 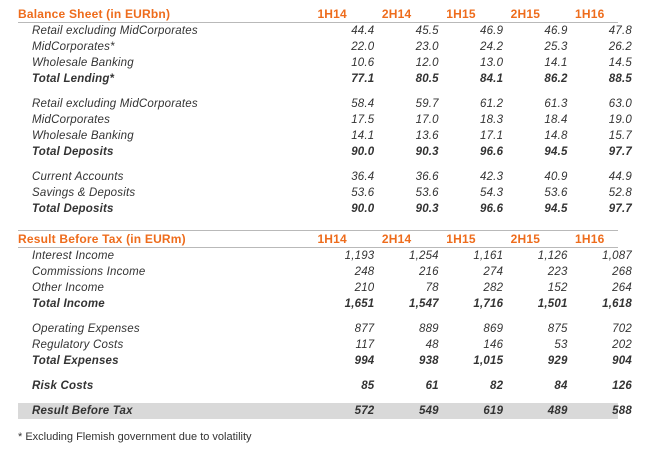 What do you see at coordinates (325, 411) in the screenshot?
I see `result-before-tax-row: Result Before Tax 572 549 619 489 588` at bounding box center [325, 411].